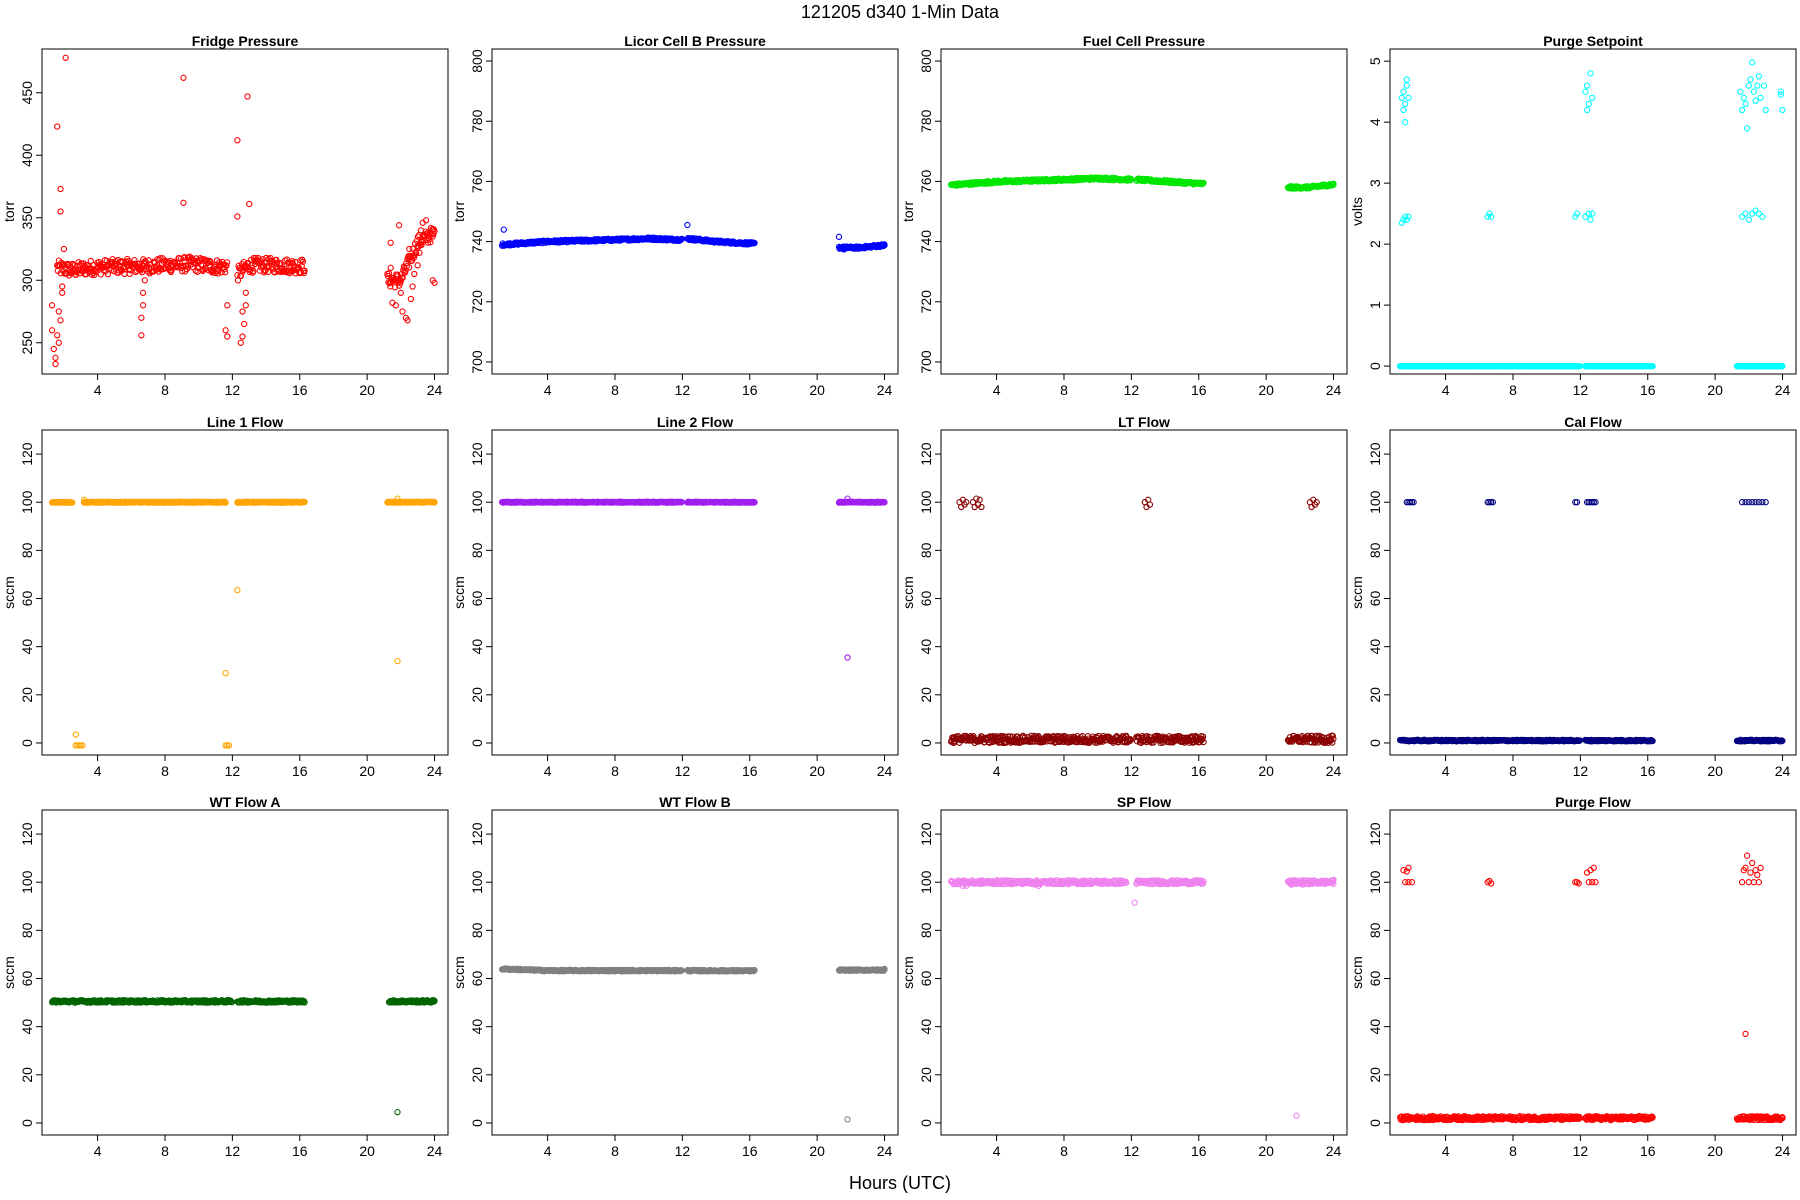  I want to click on x-tick-label: 16, so click(750, 771).